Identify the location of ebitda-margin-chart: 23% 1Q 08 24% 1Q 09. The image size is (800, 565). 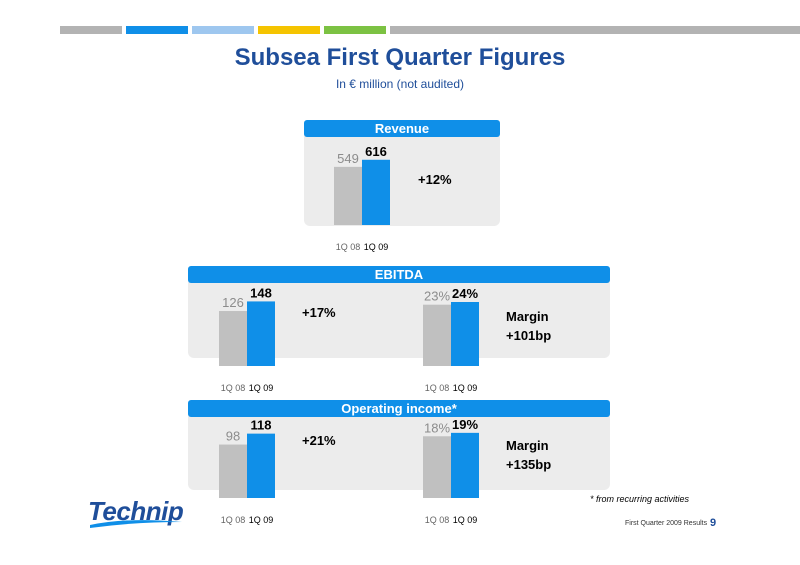
(455, 341).